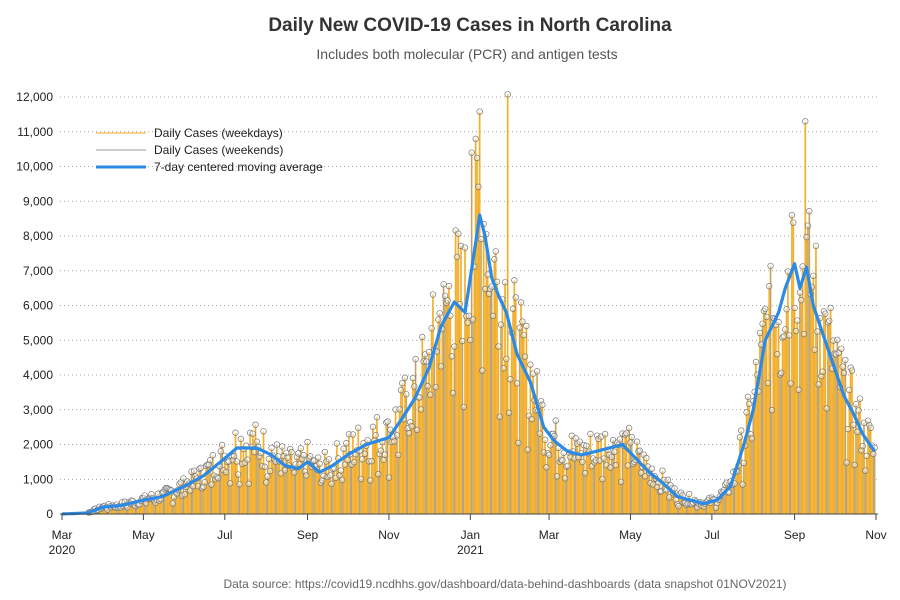 The width and height of the screenshot is (900, 600). What do you see at coordinates (38, 236) in the screenshot?
I see `y-tick-label: 8,000` at bounding box center [38, 236].